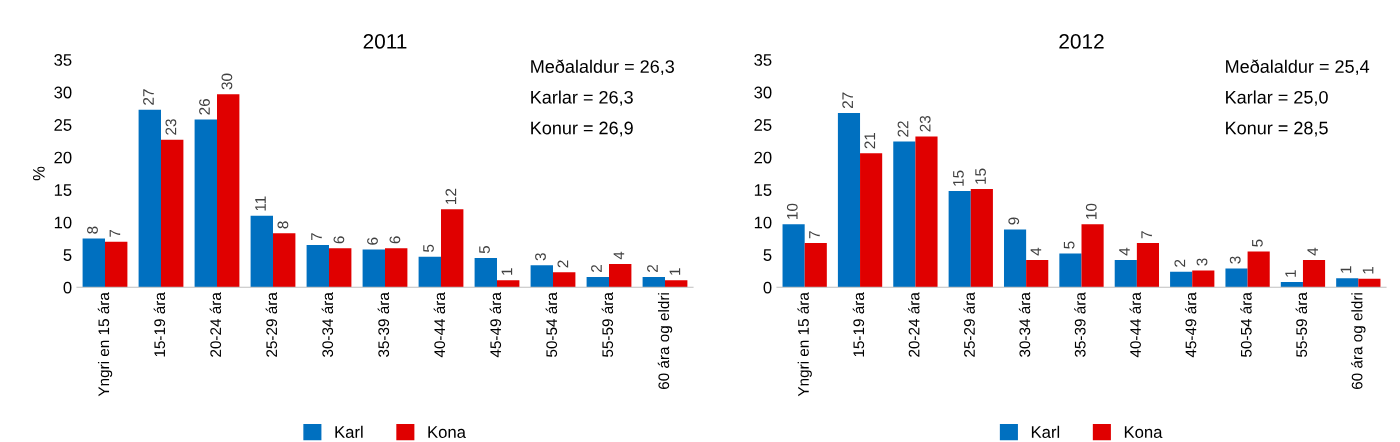 This screenshot has width=1400, height=442. Describe the element at coordinates (159, 324) in the screenshot. I see `x-tick-label: 15-19 ára` at that location.